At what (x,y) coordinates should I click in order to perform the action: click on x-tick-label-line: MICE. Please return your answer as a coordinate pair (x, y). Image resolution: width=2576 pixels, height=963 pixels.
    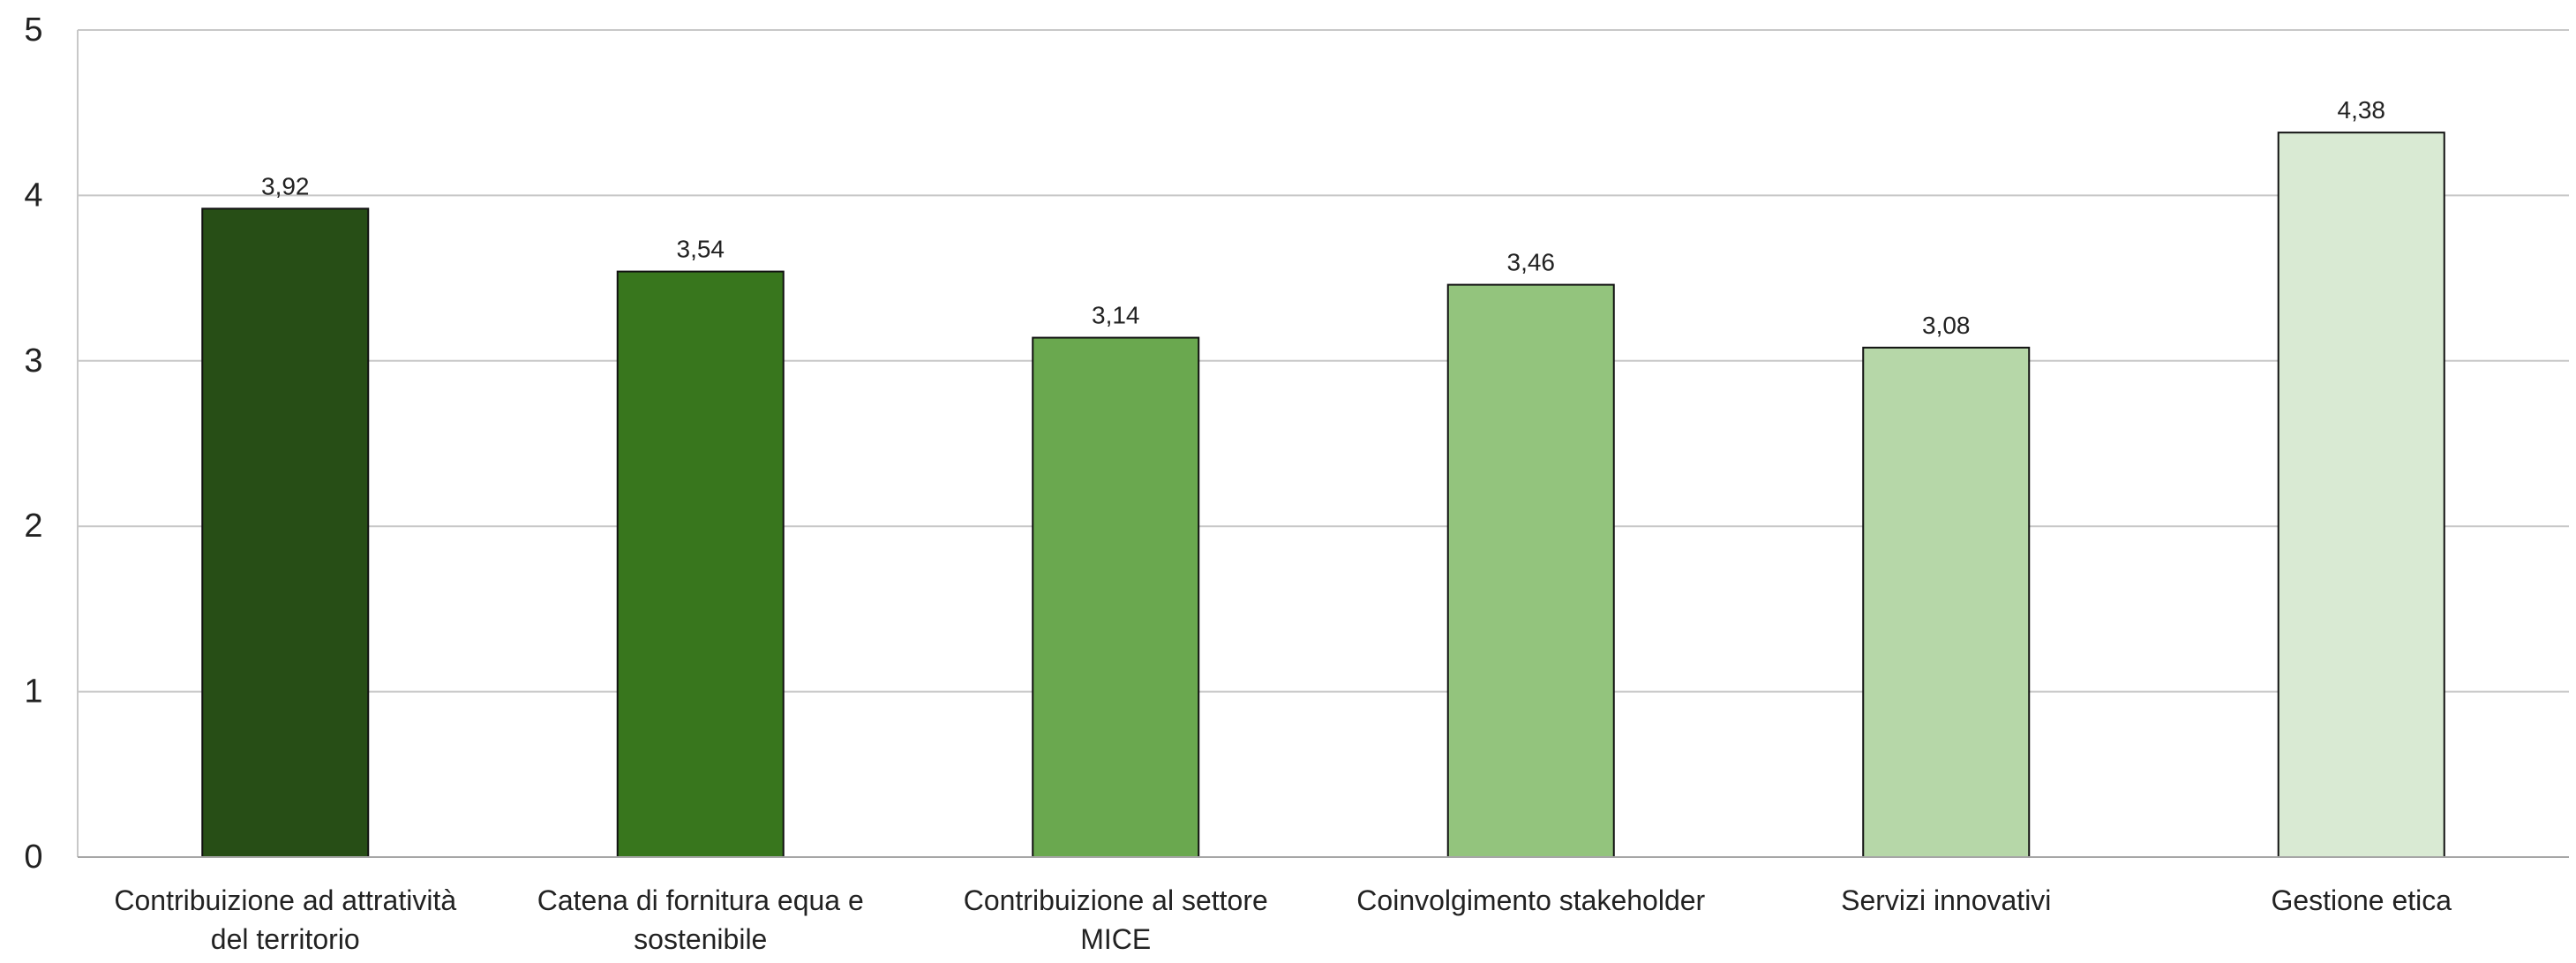
    Looking at the image, I should click on (1115, 939).